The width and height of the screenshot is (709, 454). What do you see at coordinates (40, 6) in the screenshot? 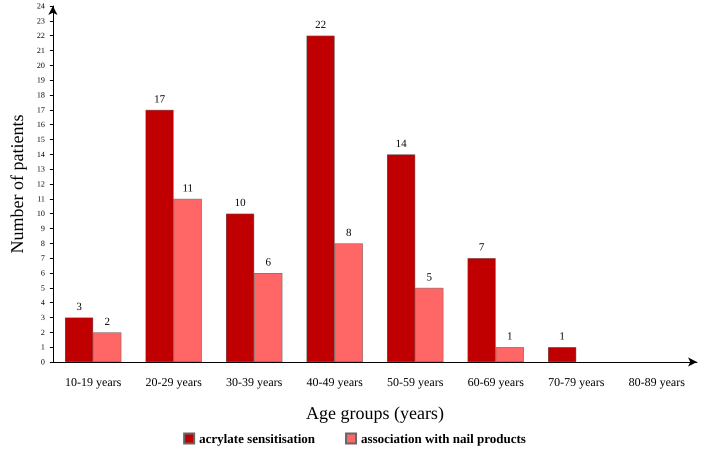
I see `y-tick-label: 24` at bounding box center [40, 6].